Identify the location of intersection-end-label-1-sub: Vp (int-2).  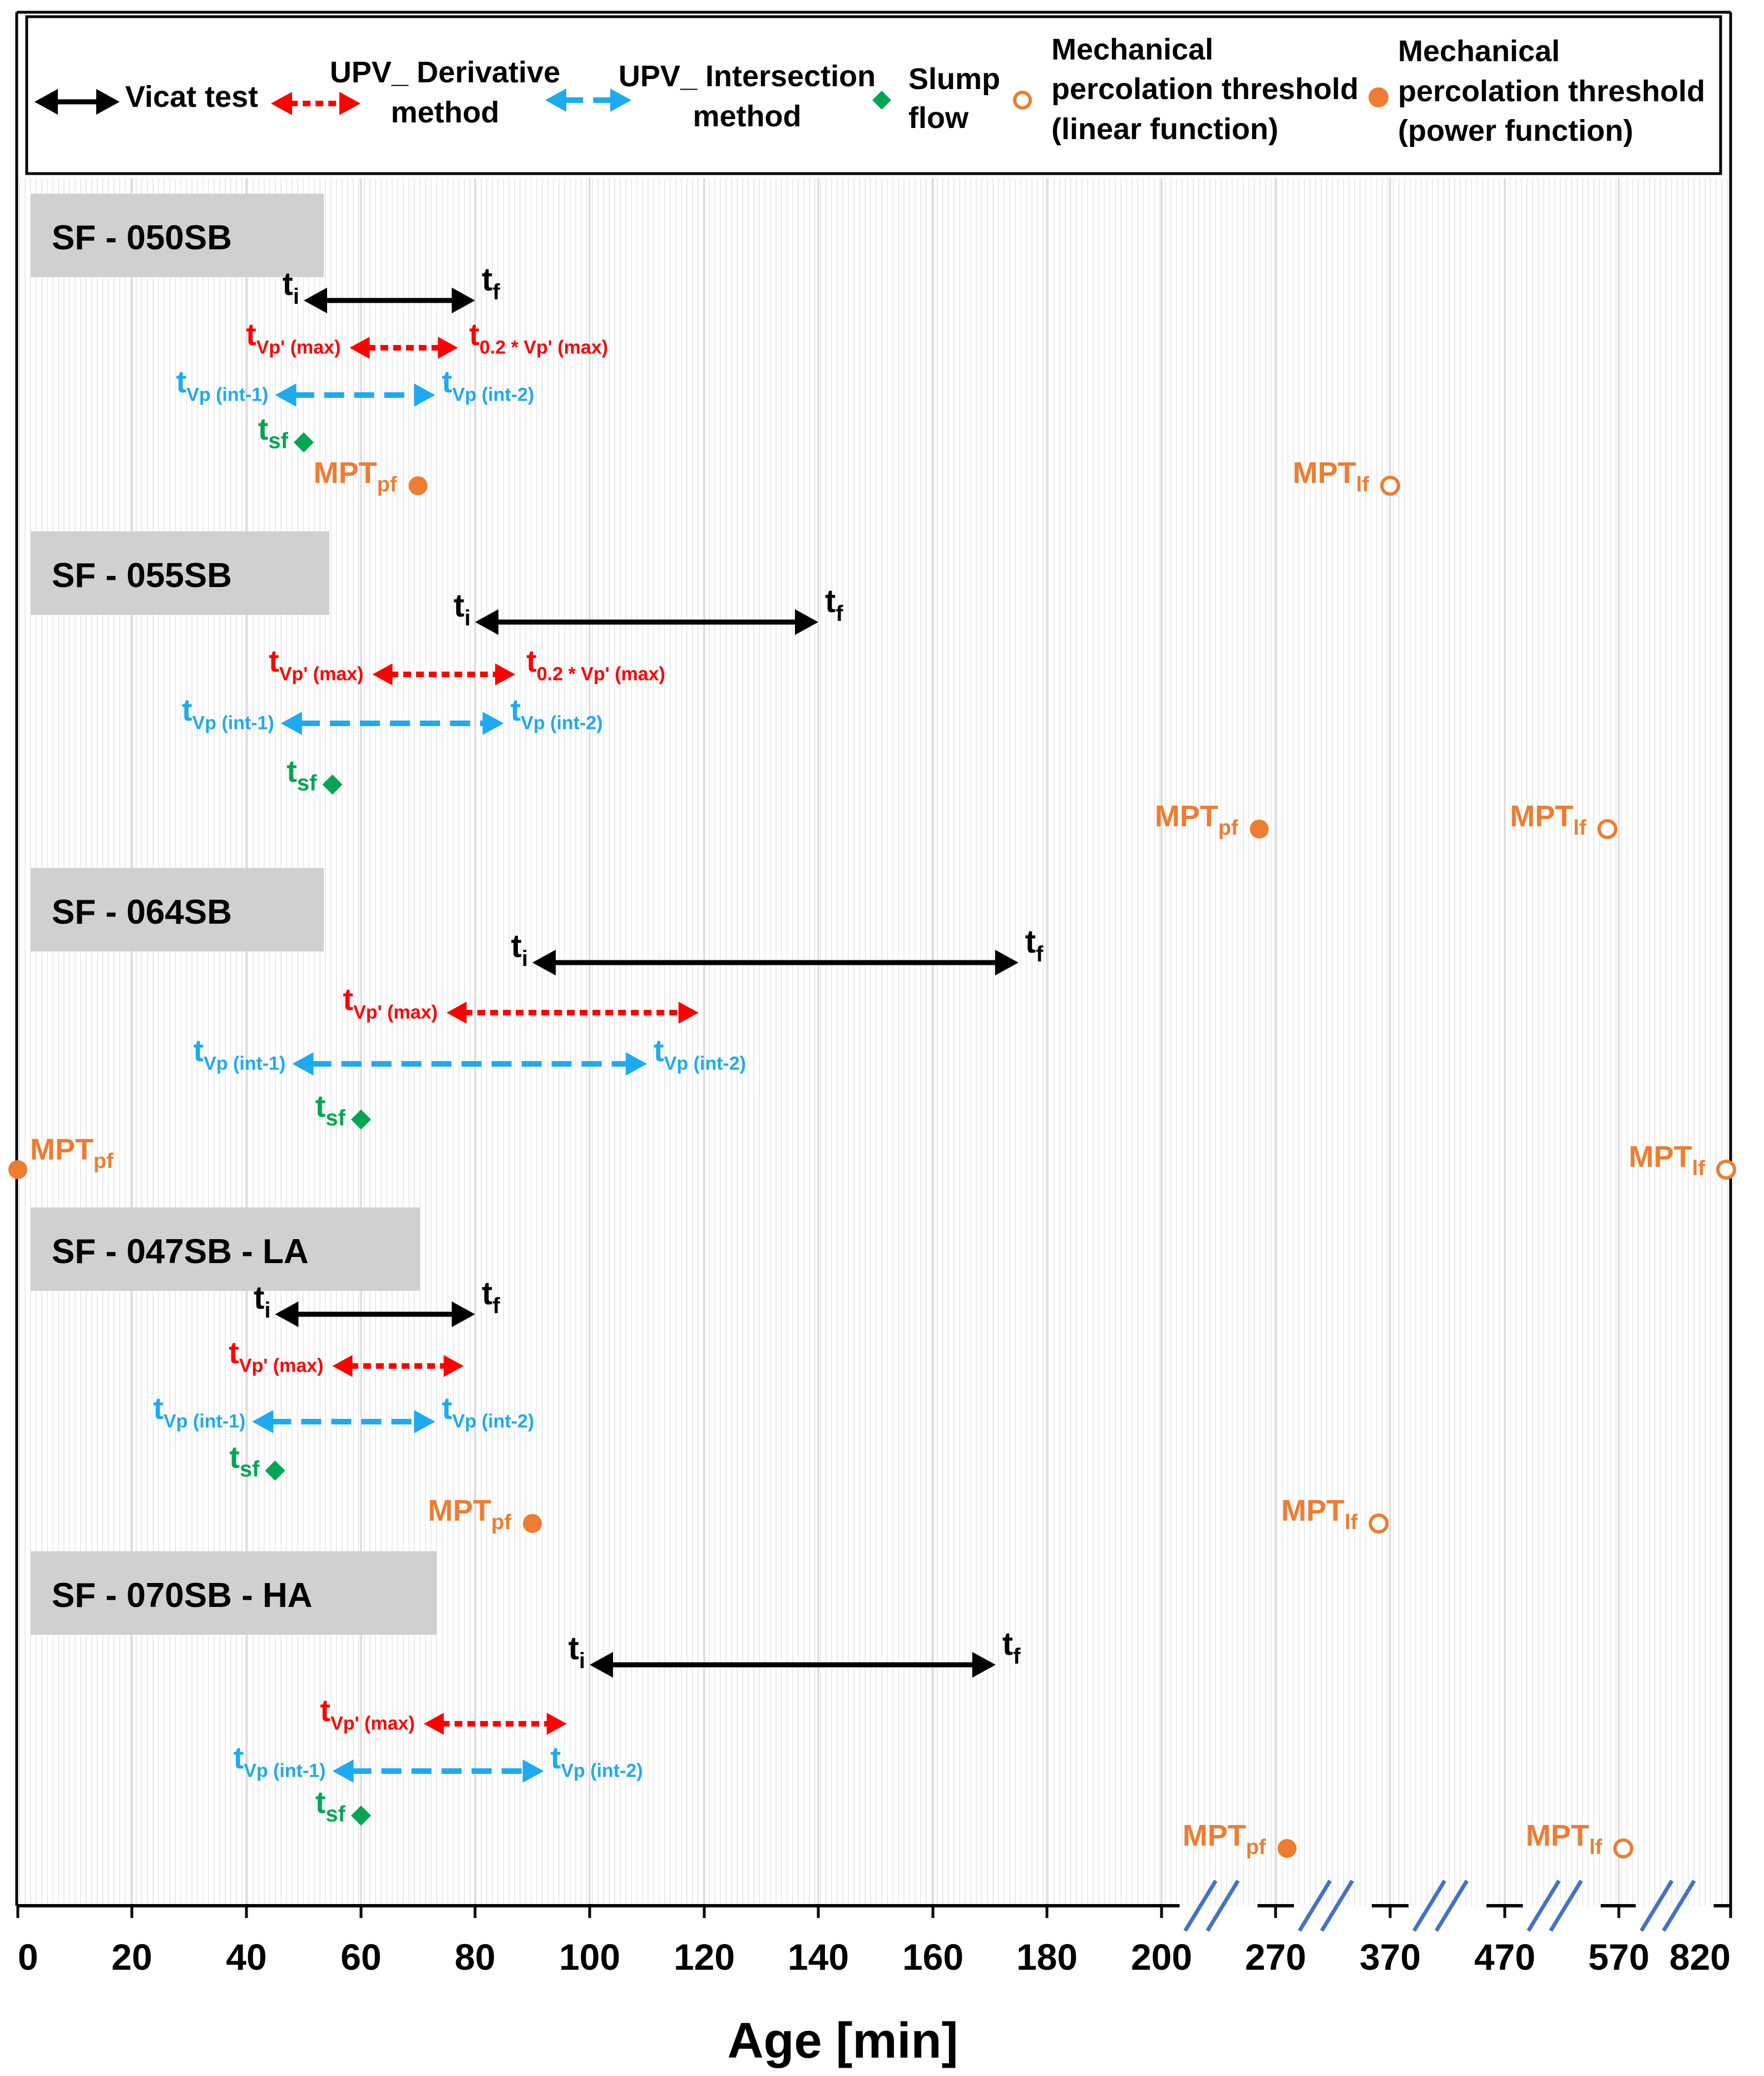
(561, 723).